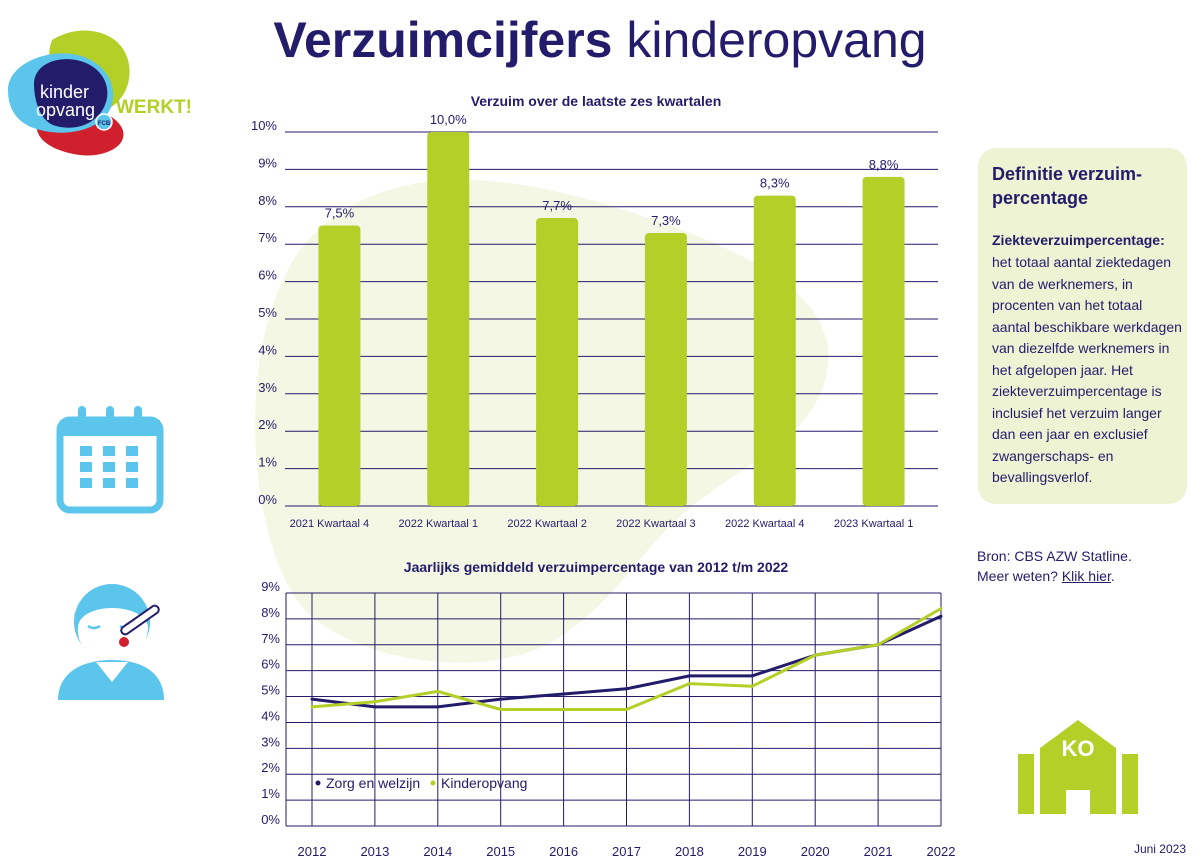  What do you see at coordinates (154, 107) in the screenshot?
I see `logo-tagline: WERKT!` at bounding box center [154, 107].